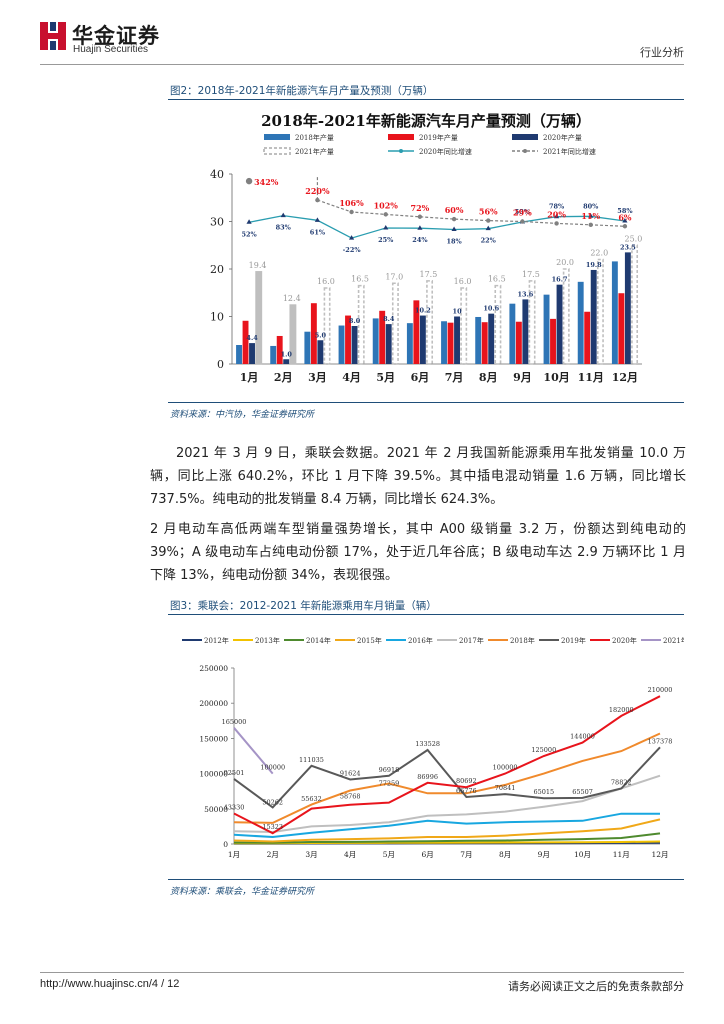 The image size is (724, 1024). What do you see at coordinates (466, 781) in the screenshot?
I see `chart3-data-label: 80692` at bounding box center [466, 781].